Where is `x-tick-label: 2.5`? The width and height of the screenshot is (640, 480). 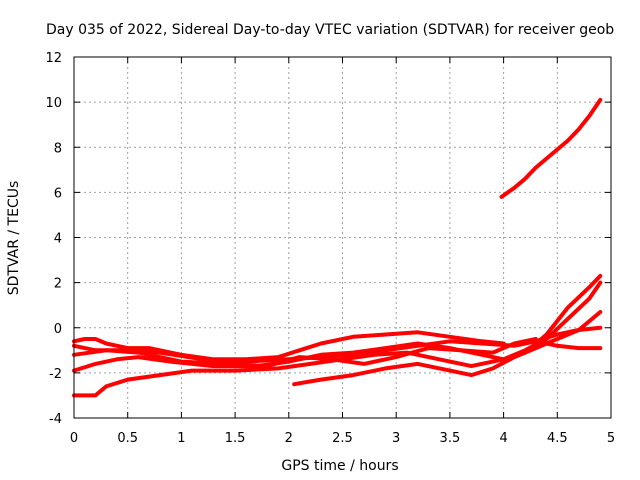
x-tick-label: 2.5 is located at coordinates (342, 438).